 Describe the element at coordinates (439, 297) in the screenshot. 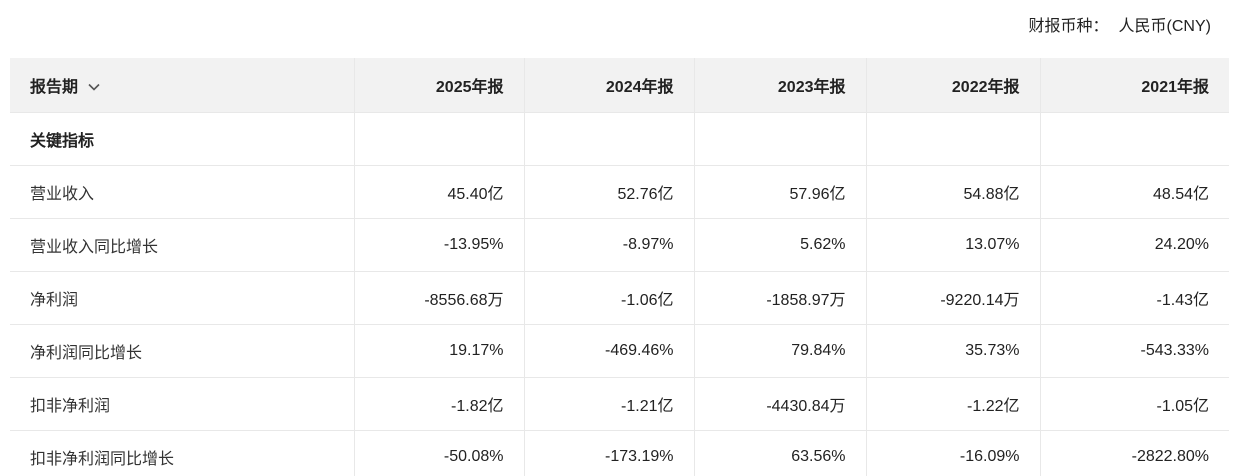

I see `cell-value: -8556.68万` at that location.